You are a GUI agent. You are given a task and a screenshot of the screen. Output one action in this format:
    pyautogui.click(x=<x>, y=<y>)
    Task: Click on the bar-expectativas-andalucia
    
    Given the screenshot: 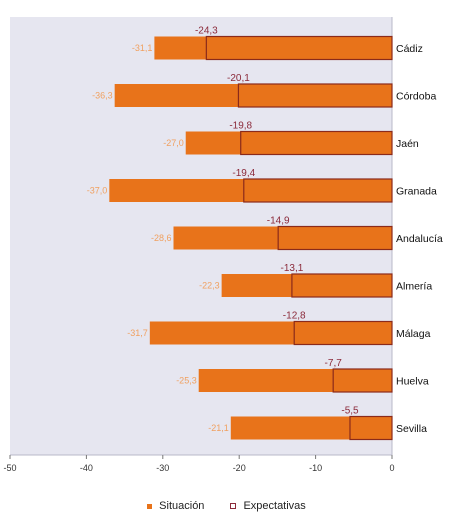 What is the action you would take?
    pyautogui.click(x=335, y=238)
    